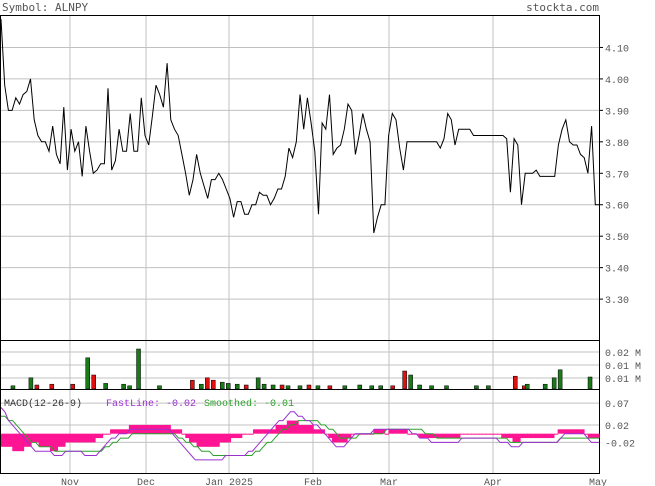 The width and height of the screenshot is (655, 486). What do you see at coordinates (562, 7) in the screenshot?
I see `site-name: stockta.com` at bounding box center [562, 7].